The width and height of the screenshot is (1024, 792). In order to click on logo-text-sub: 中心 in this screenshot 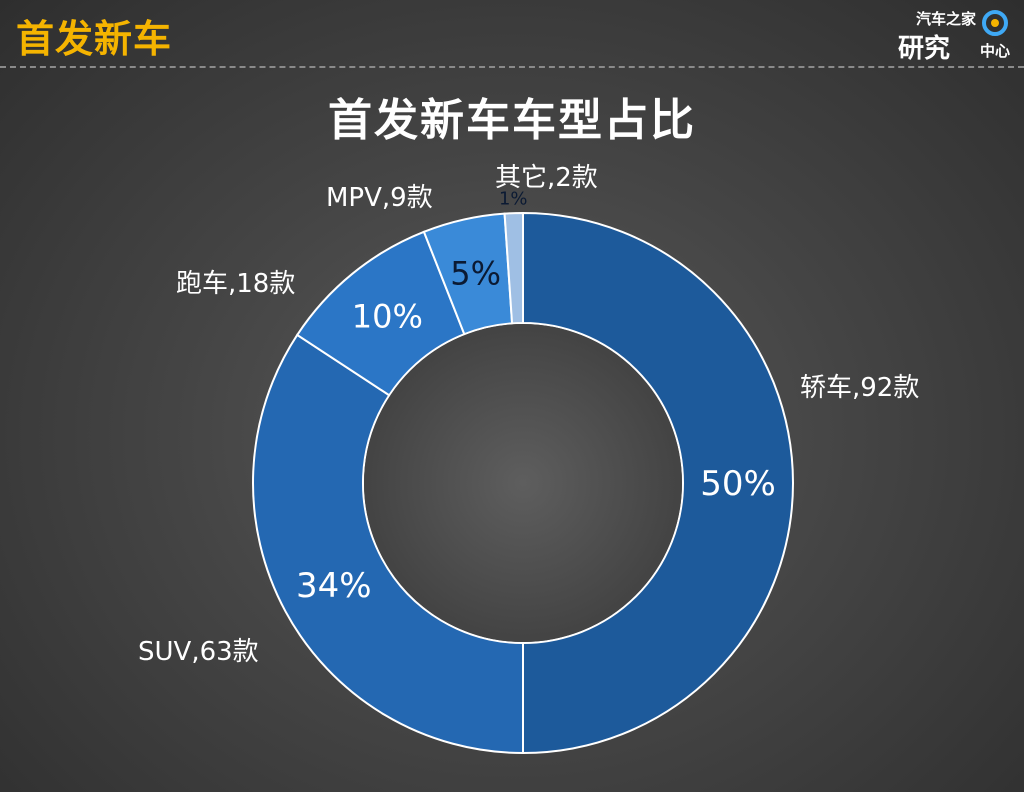, I will do `click(994, 51)`.